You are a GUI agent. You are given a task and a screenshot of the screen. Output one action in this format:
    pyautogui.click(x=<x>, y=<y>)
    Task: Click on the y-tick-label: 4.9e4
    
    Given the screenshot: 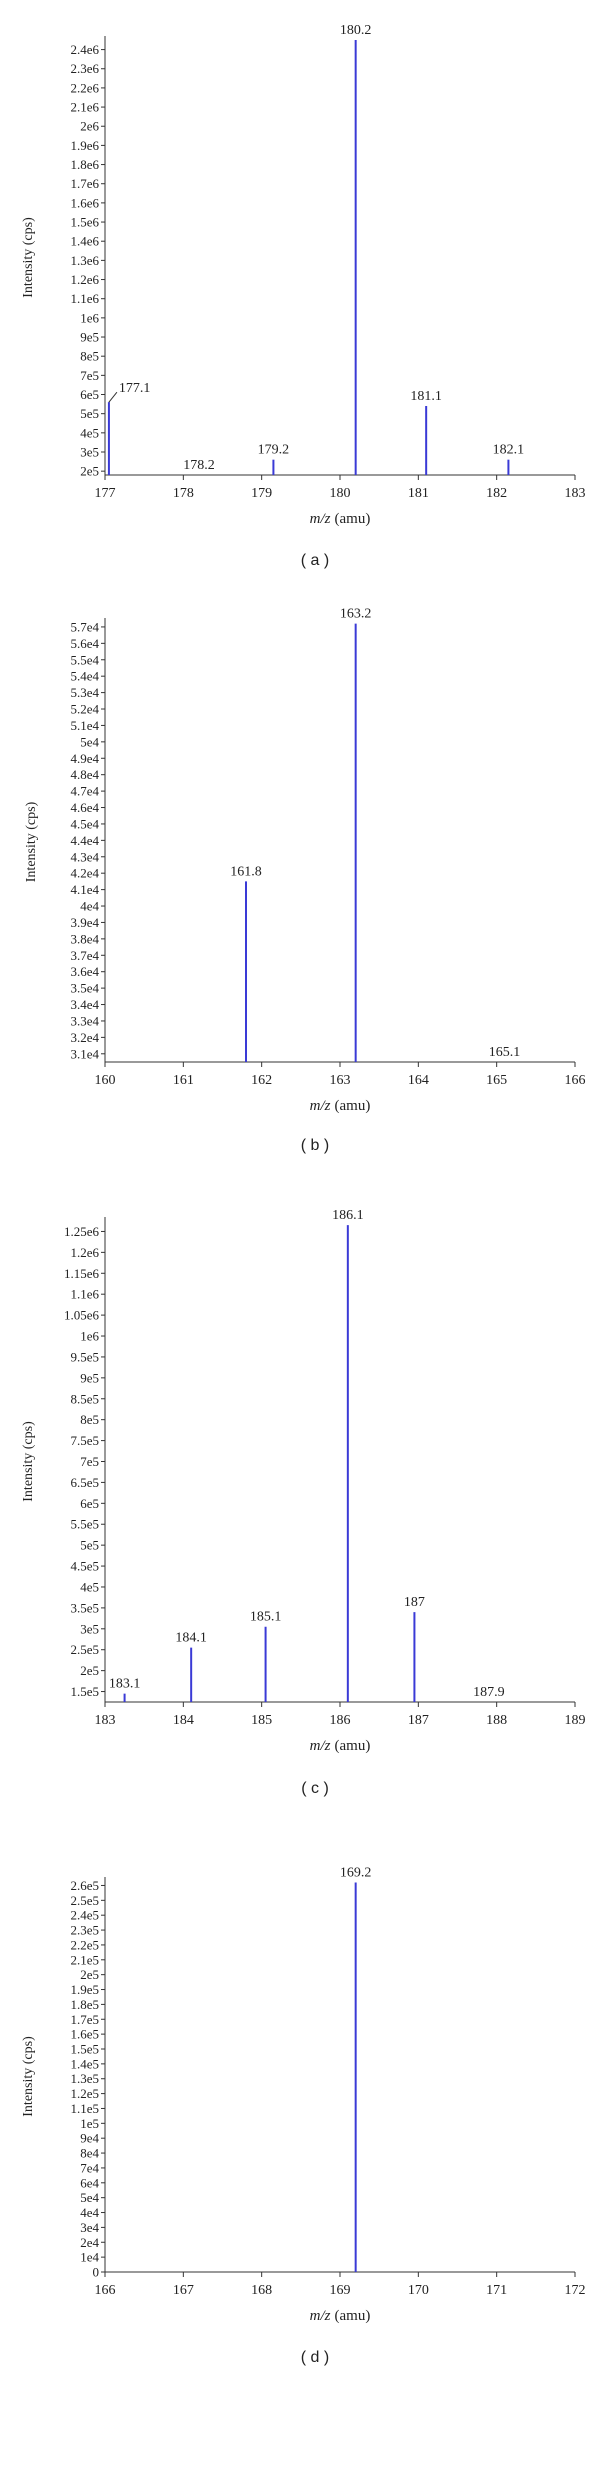 What is the action you would take?
    pyautogui.click(x=84, y=758)
    